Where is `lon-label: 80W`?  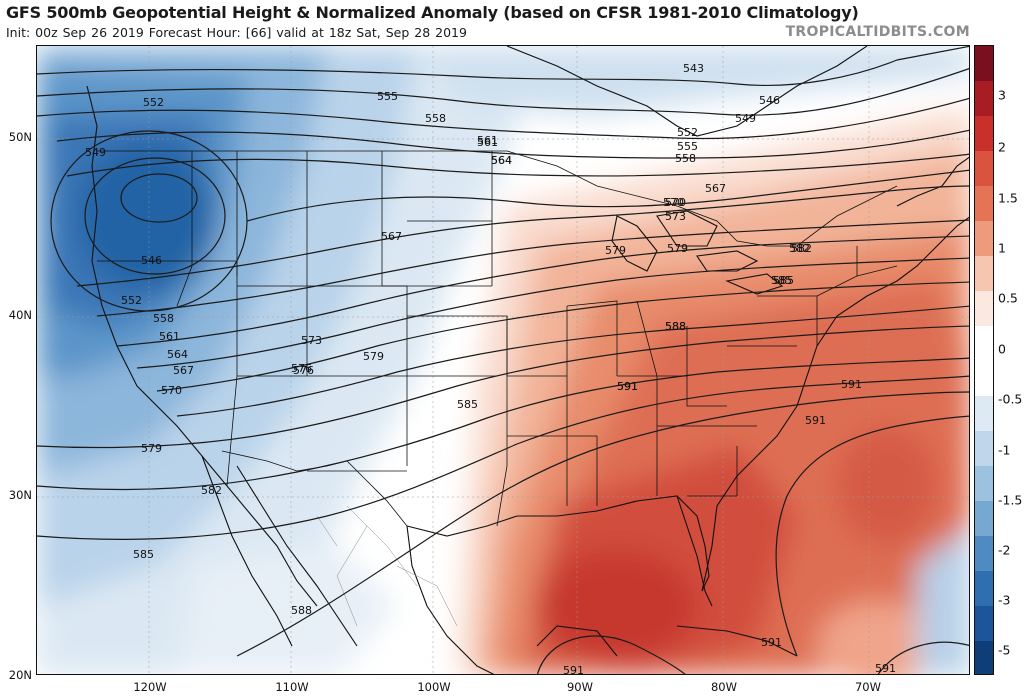 lon-label: 80W is located at coordinates (724, 687).